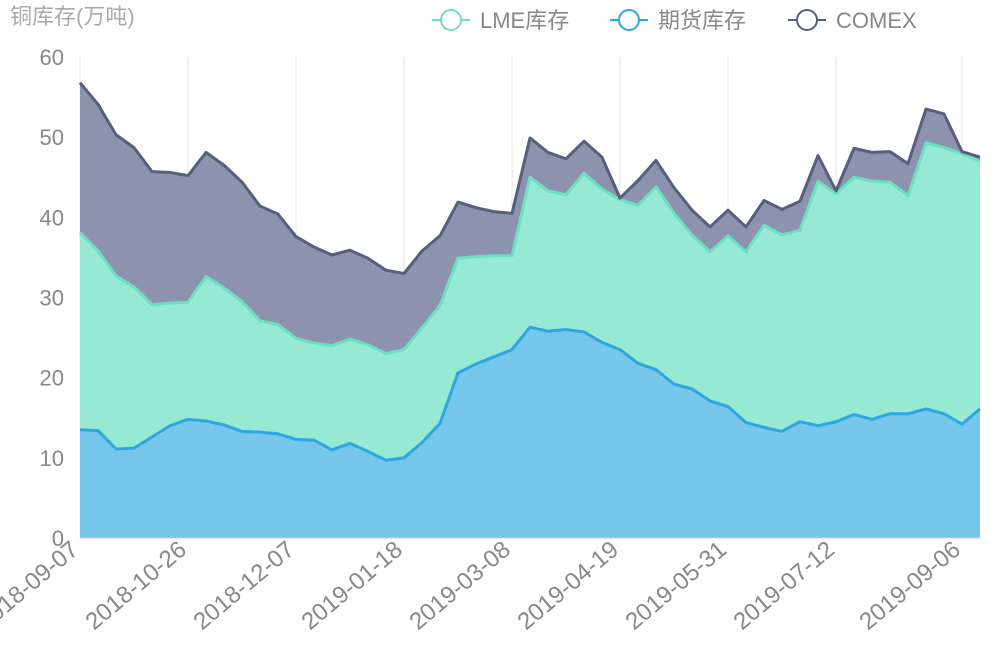  I want to click on legend-label: LME库存, so click(524, 20).